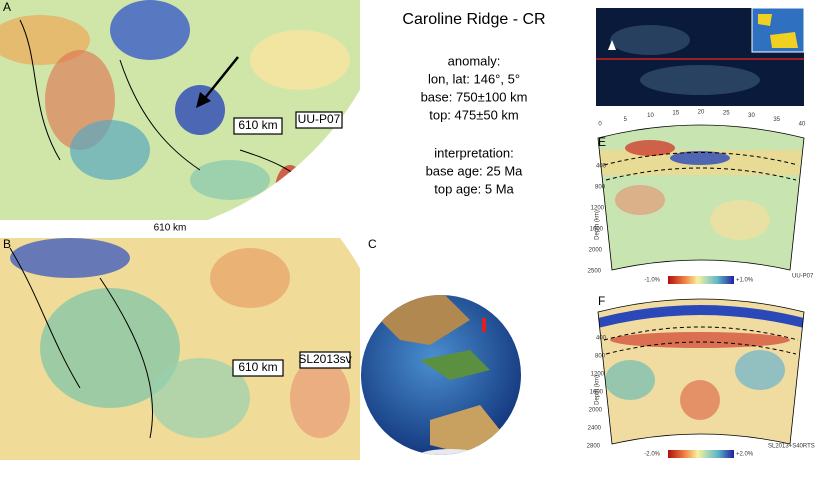 This screenshot has width=828, height=485. Describe the element at coordinates (474, 152) in the screenshot. I see `info-line: interpretation:` at that location.